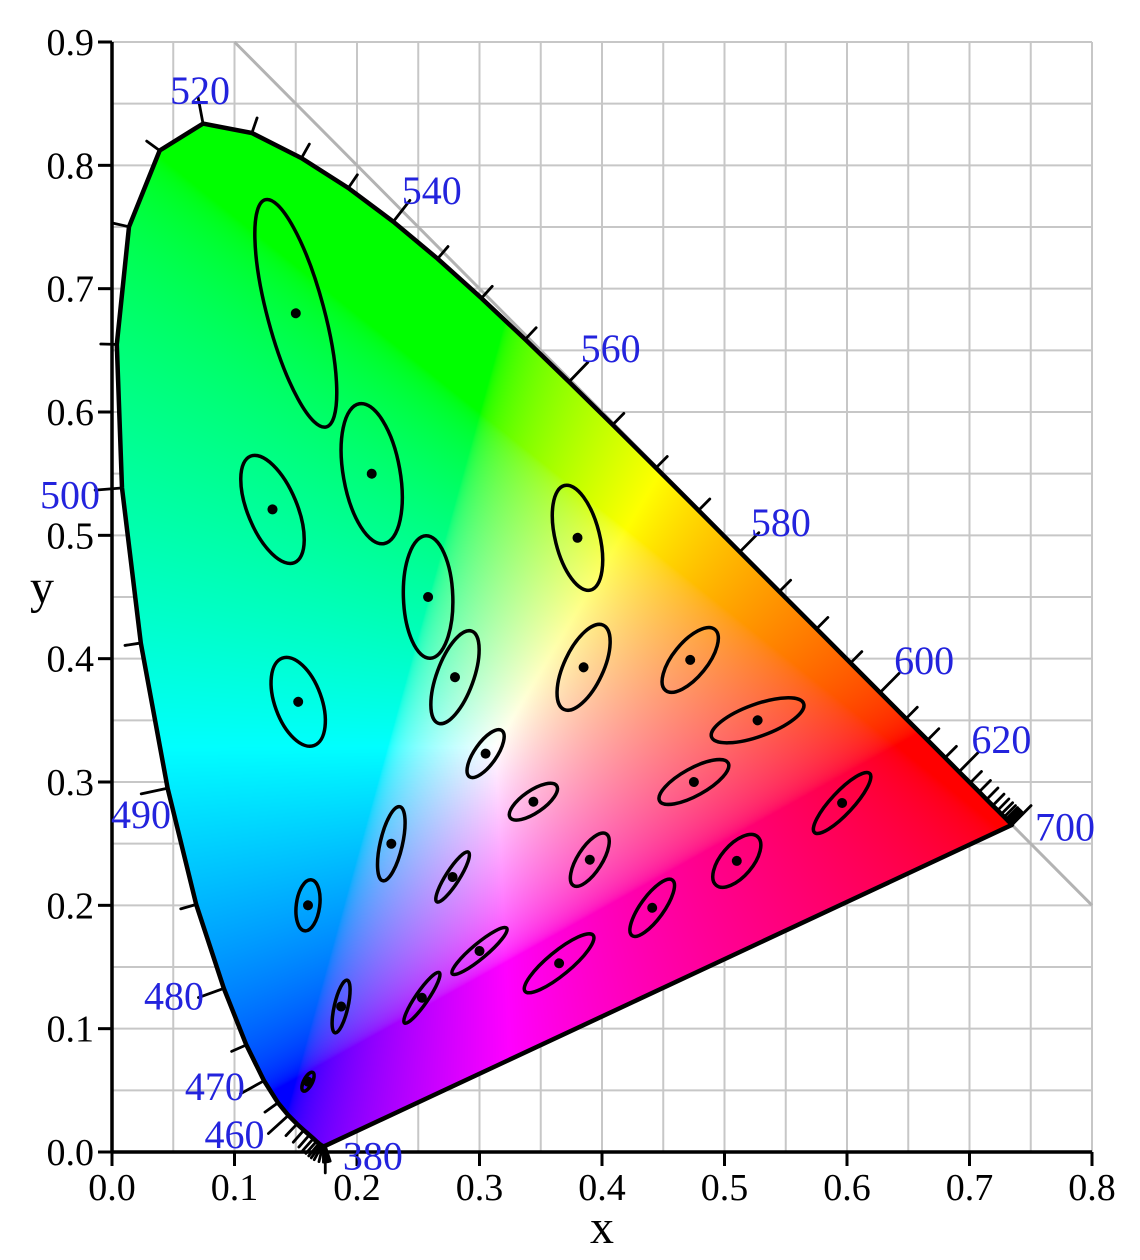 The width and height of the screenshot is (1140, 1260). I want to click on wavelength-label-380nm: 380, so click(373, 1156).